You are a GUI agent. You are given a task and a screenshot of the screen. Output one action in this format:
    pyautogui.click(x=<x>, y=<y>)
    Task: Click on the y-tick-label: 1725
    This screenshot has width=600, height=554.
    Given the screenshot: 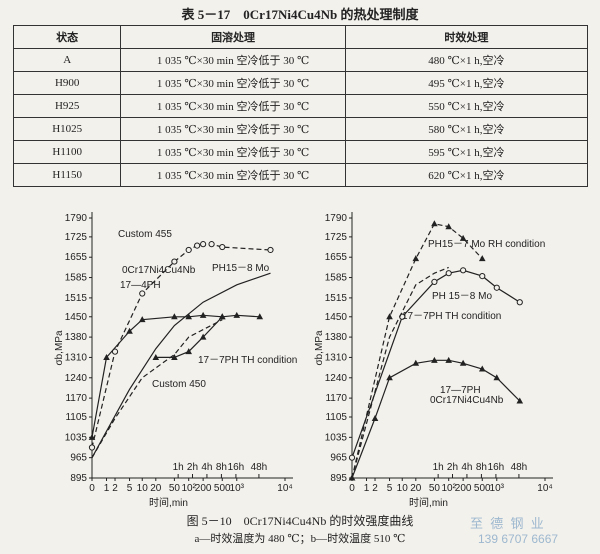 What is the action you would take?
    pyautogui.click(x=76, y=237)
    